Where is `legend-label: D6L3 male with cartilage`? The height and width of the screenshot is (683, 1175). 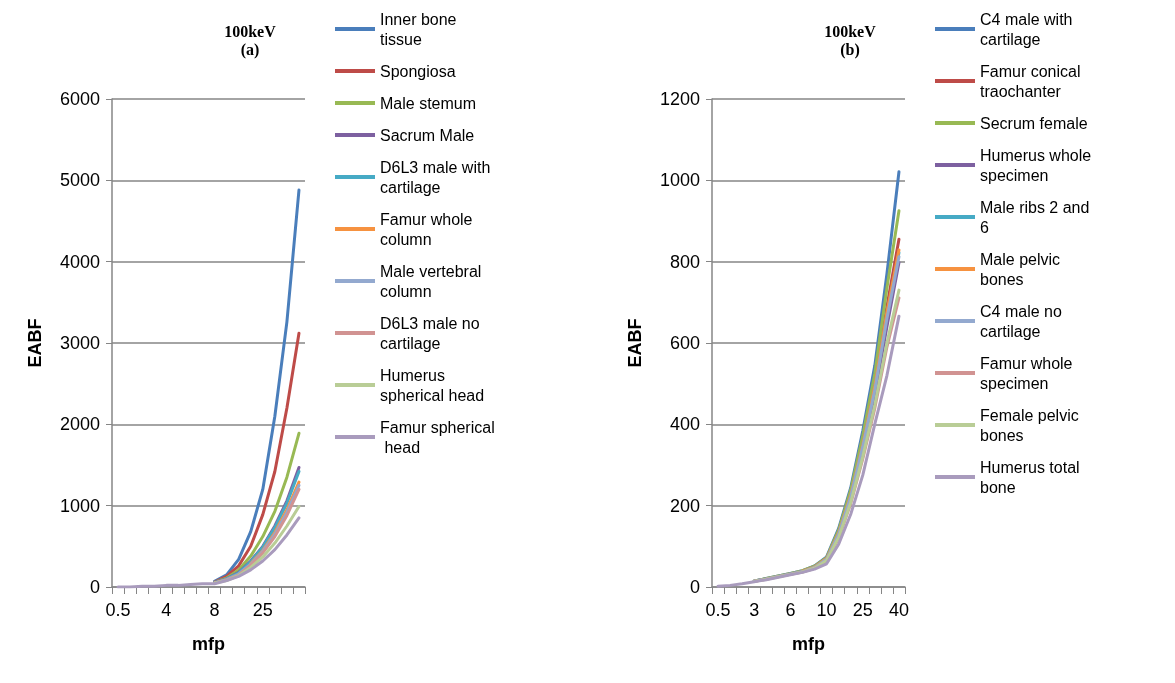
legend-label: D6L3 male with cartilage is located at coordinates (437, 177).